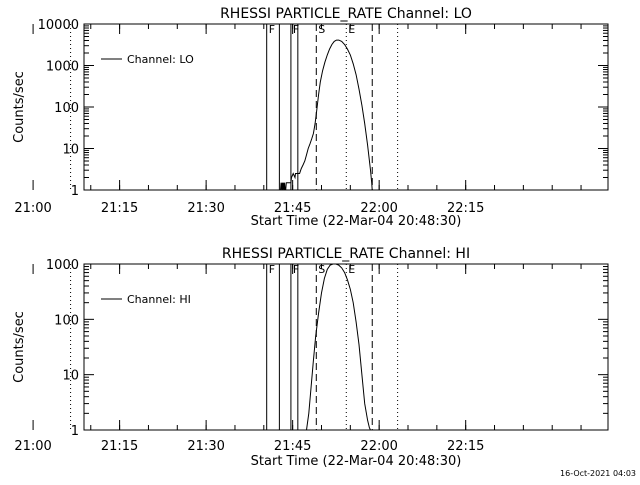 This screenshot has height=485, width=640. Describe the element at coordinates (70, 150) in the screenshot. I see `y-tick-label: 10` at that location.